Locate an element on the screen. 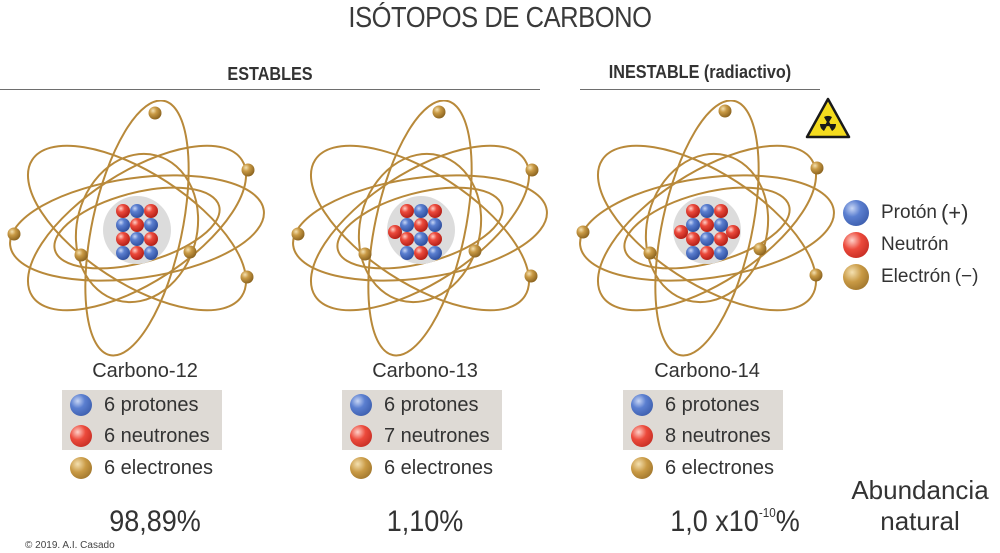  atom-carbon-13-diagram is located at coordinates (425, 230).